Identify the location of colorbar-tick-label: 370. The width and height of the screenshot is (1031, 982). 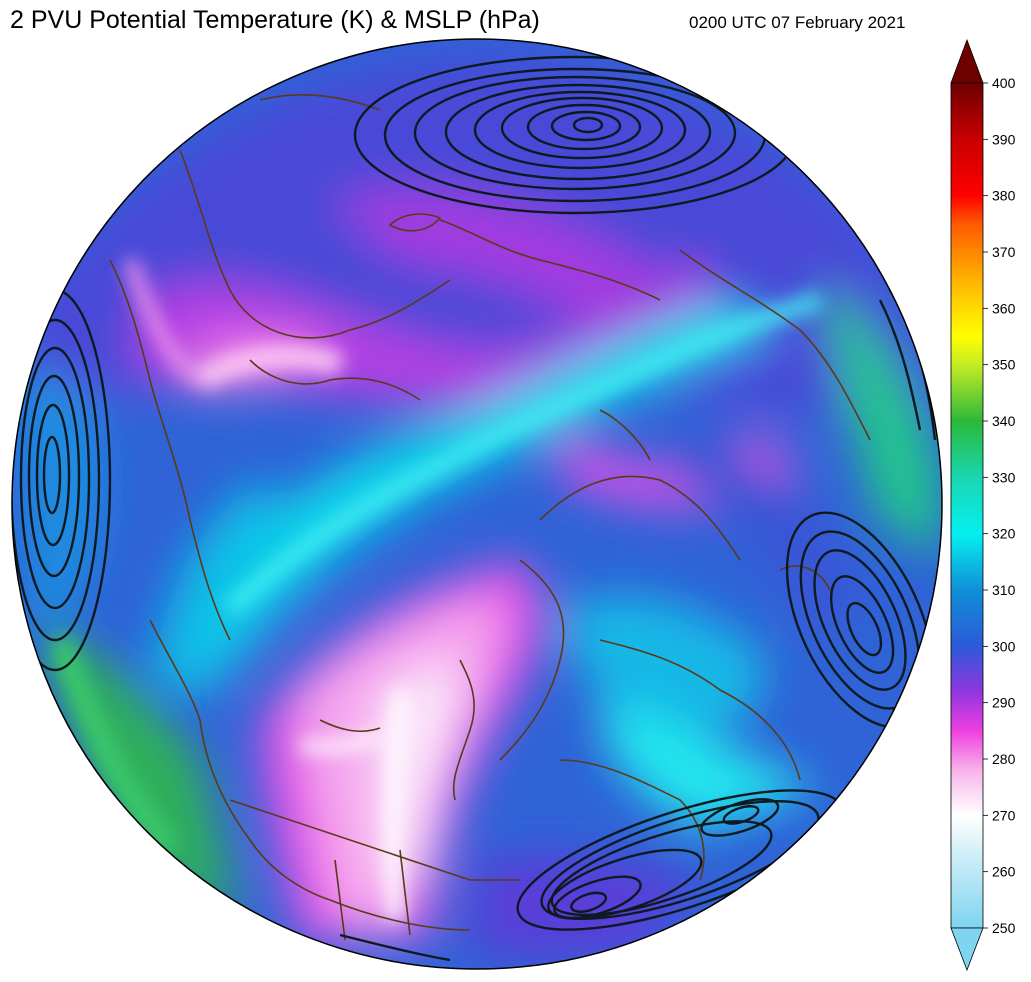
(1004, 252).